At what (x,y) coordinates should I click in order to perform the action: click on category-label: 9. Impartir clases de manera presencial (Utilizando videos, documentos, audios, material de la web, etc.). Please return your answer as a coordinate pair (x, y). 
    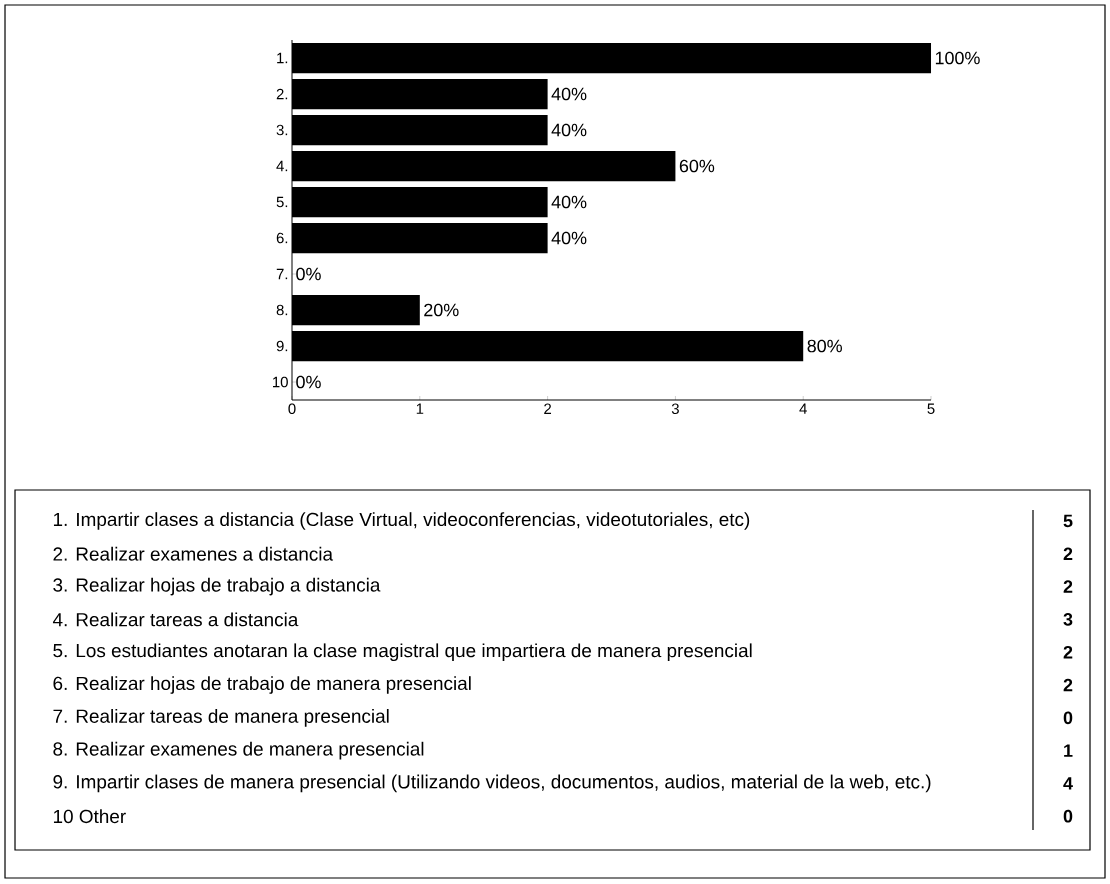
    Looking at the image, I should click on (492, 783).